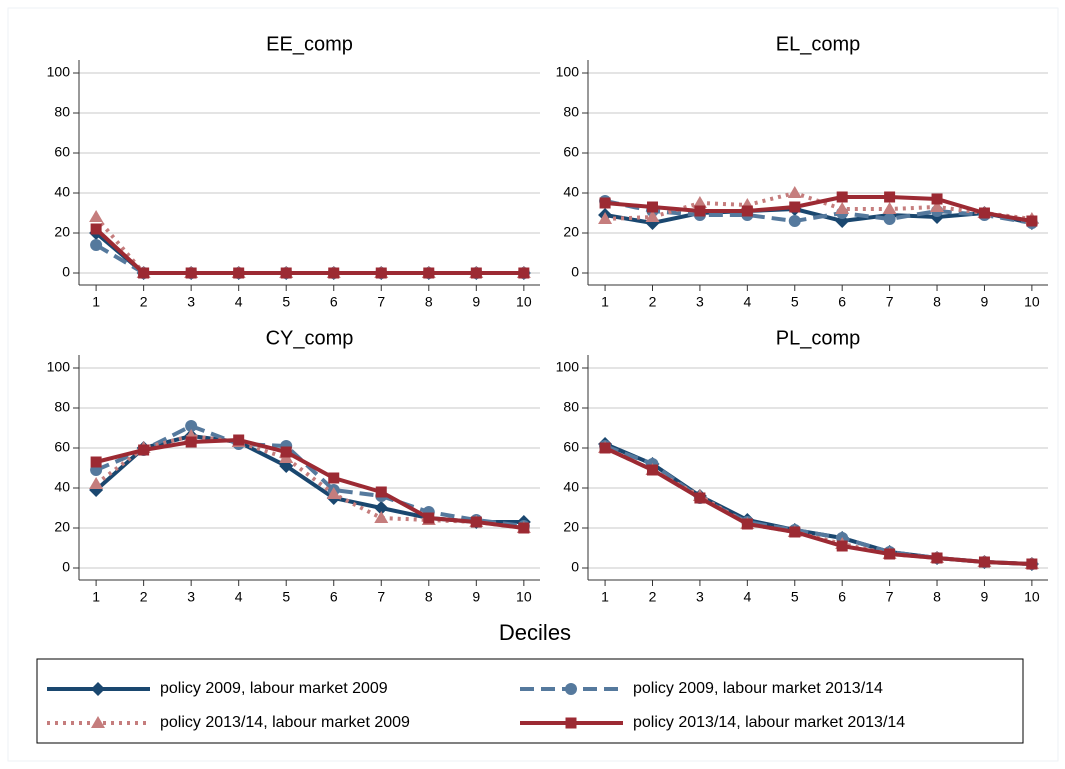 This screenshot has height=769, width=1065. I want to click on legend-label: policy 2009, labour market 2009, so click(274, 688).